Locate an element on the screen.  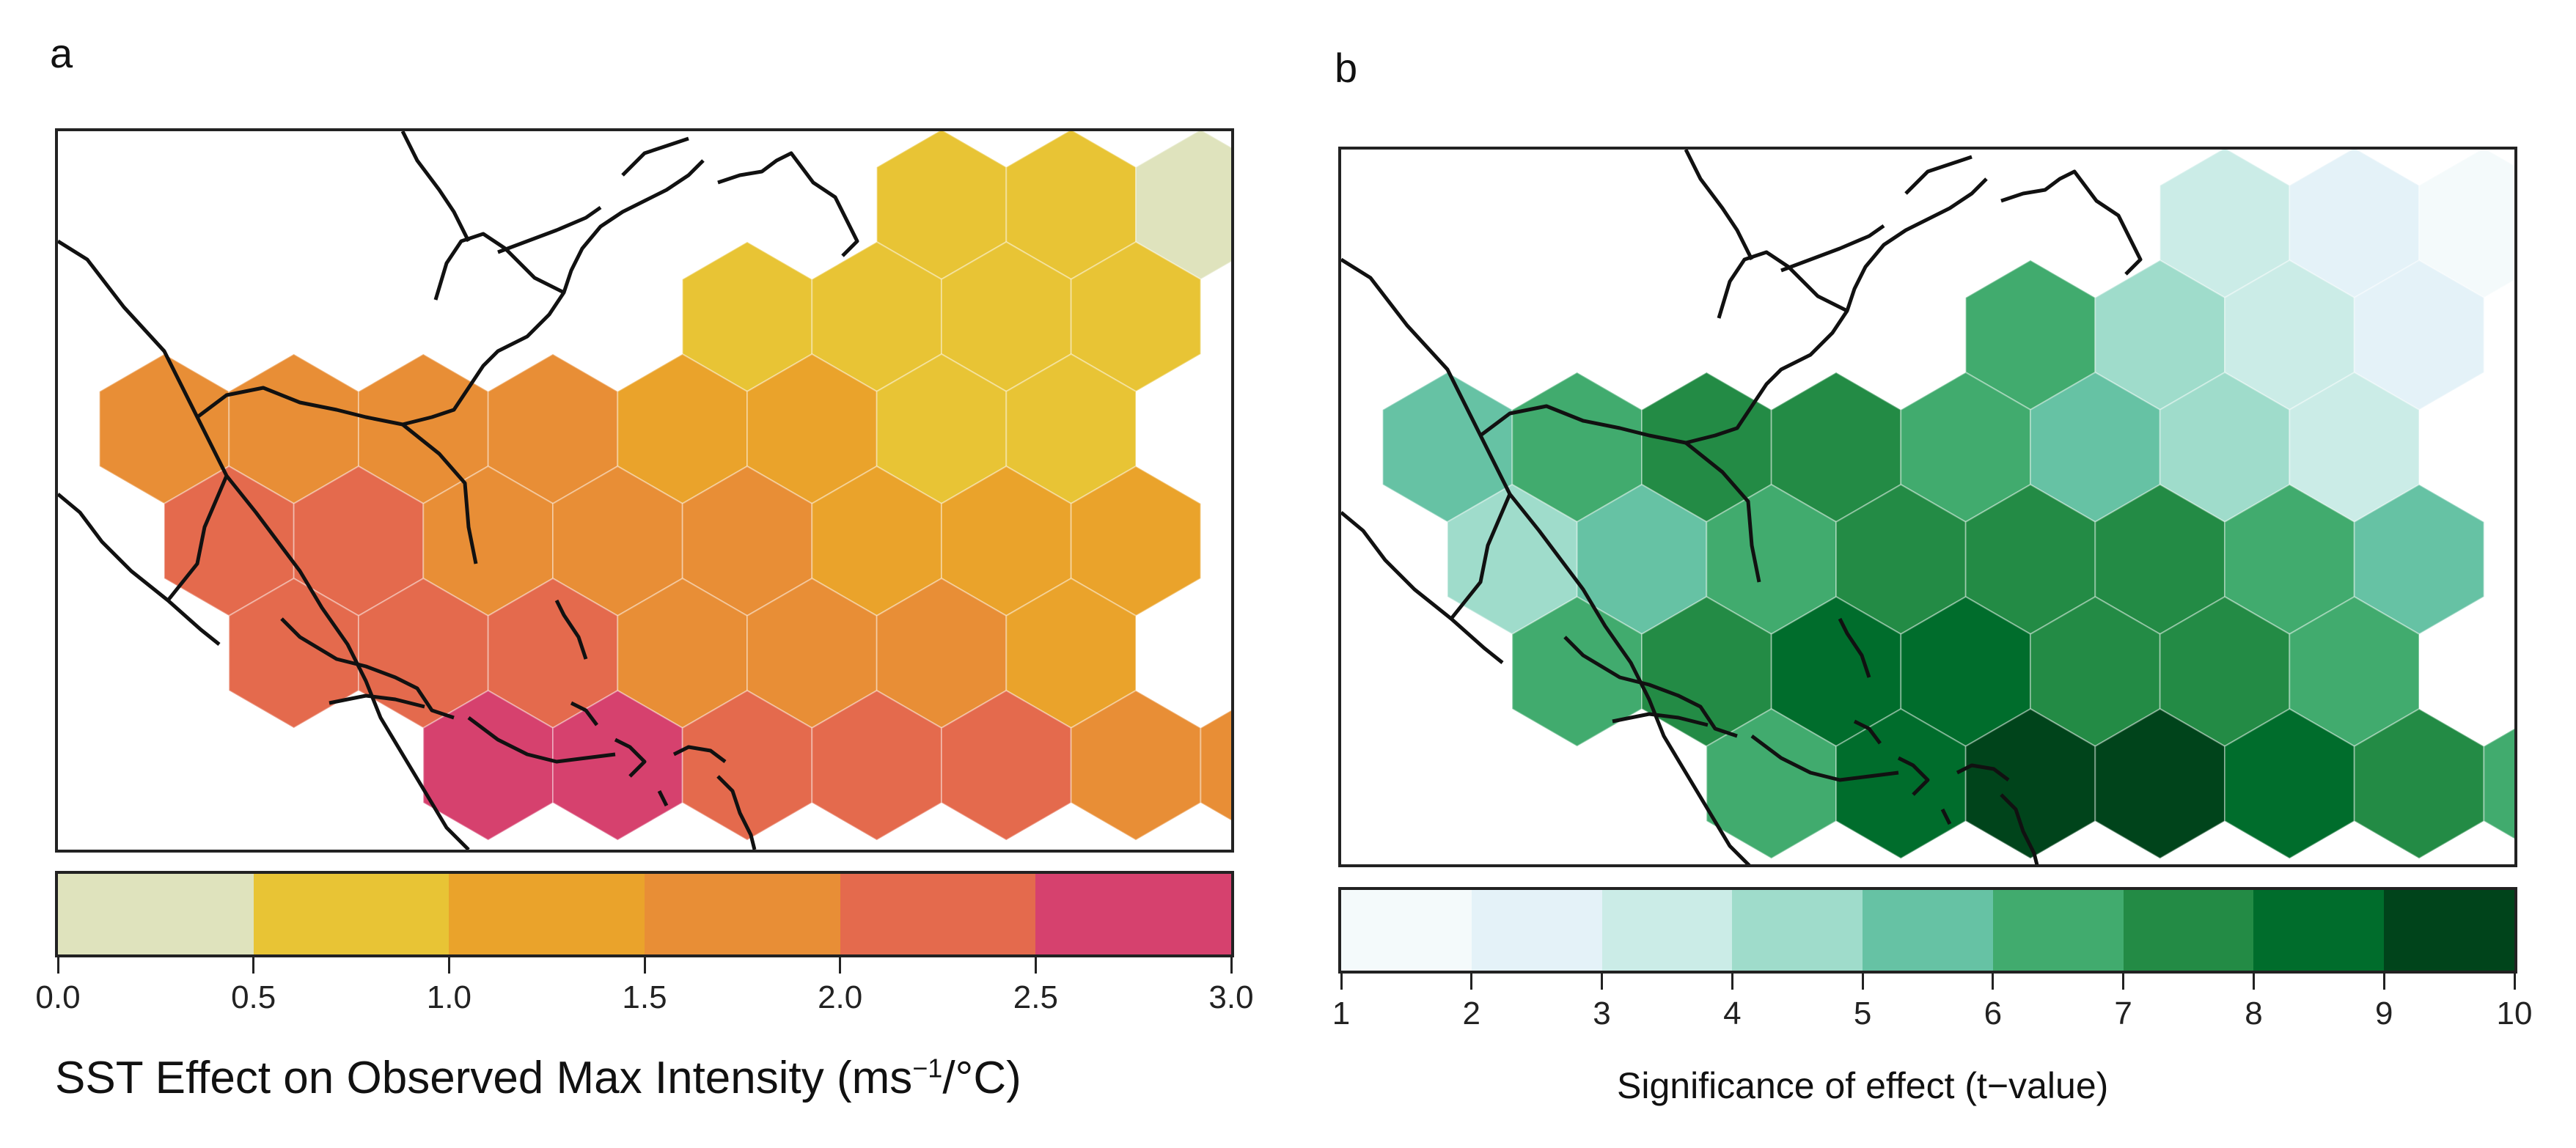
colorbar-a-title-suffix: /°C) is located at coordinates (982, 1078).